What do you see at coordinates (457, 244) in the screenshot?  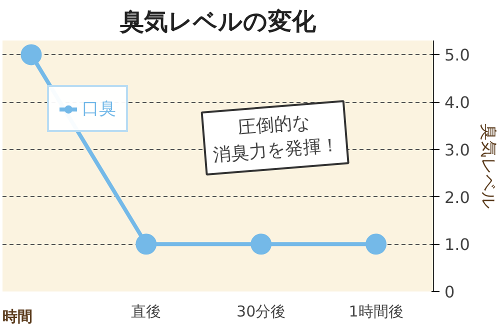 I see `y-tick-label: 1.0` at bounding box center [457, 244].